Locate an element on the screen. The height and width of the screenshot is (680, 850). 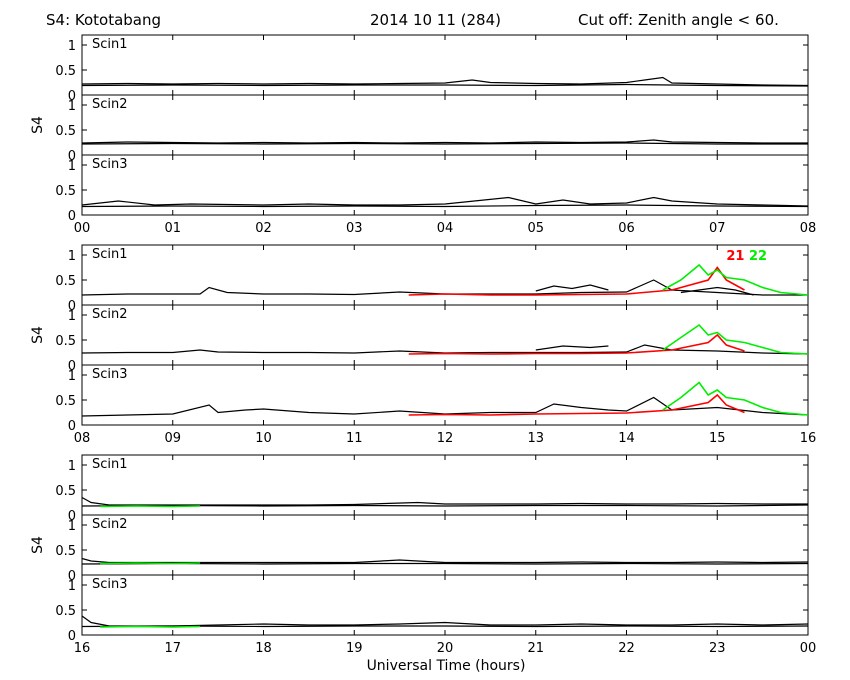
station-title: S4: Kototabang is located at coordinates (104, 20).